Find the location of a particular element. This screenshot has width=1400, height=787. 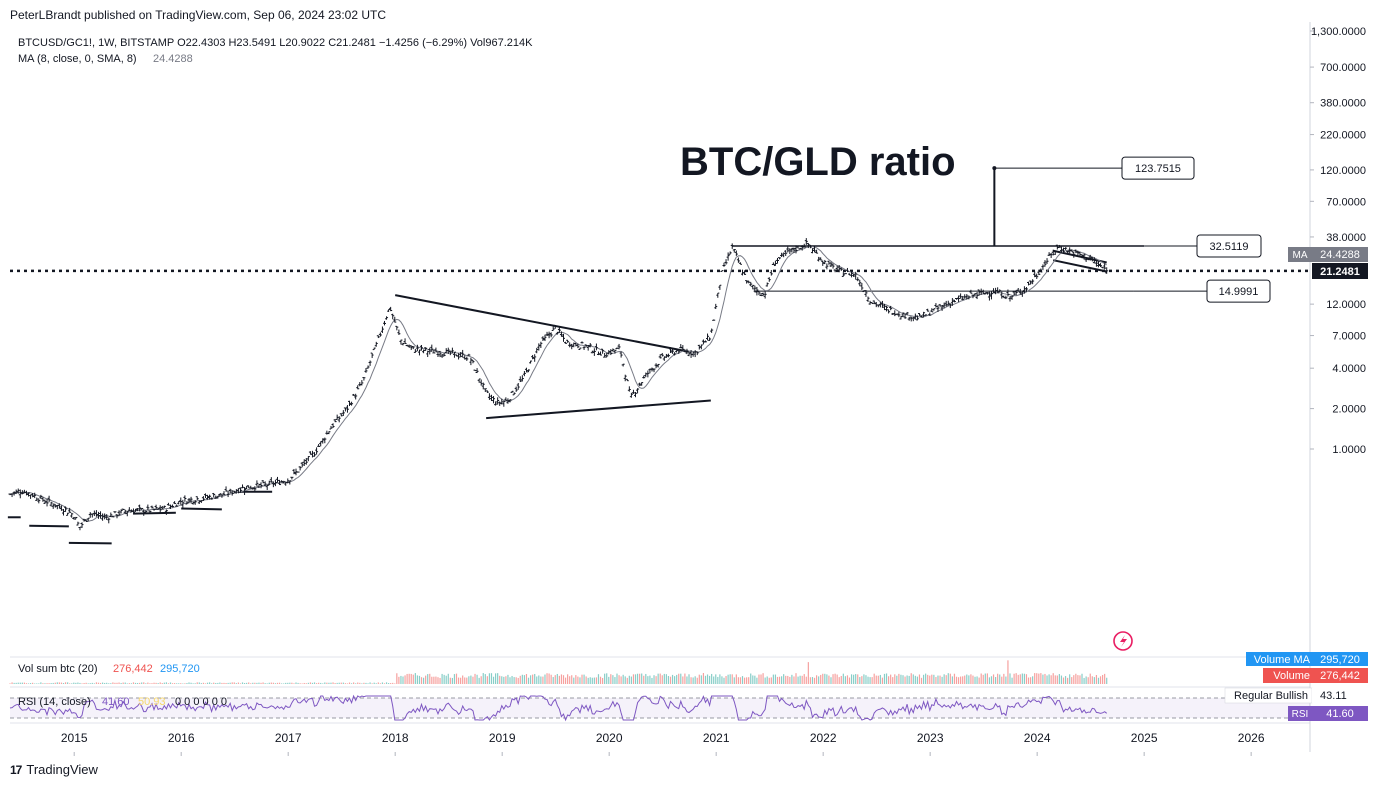

volume-ma-tag-value: 295,720 is located at coordinates (1340, 660).